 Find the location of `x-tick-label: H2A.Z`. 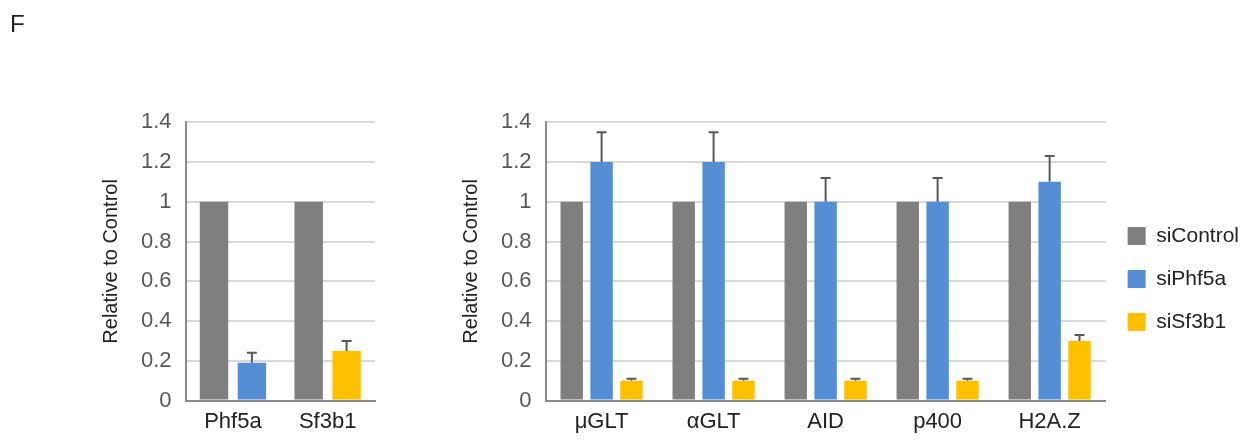

x-tick-label: H2A.Z is located at coordinates (1049, 420).